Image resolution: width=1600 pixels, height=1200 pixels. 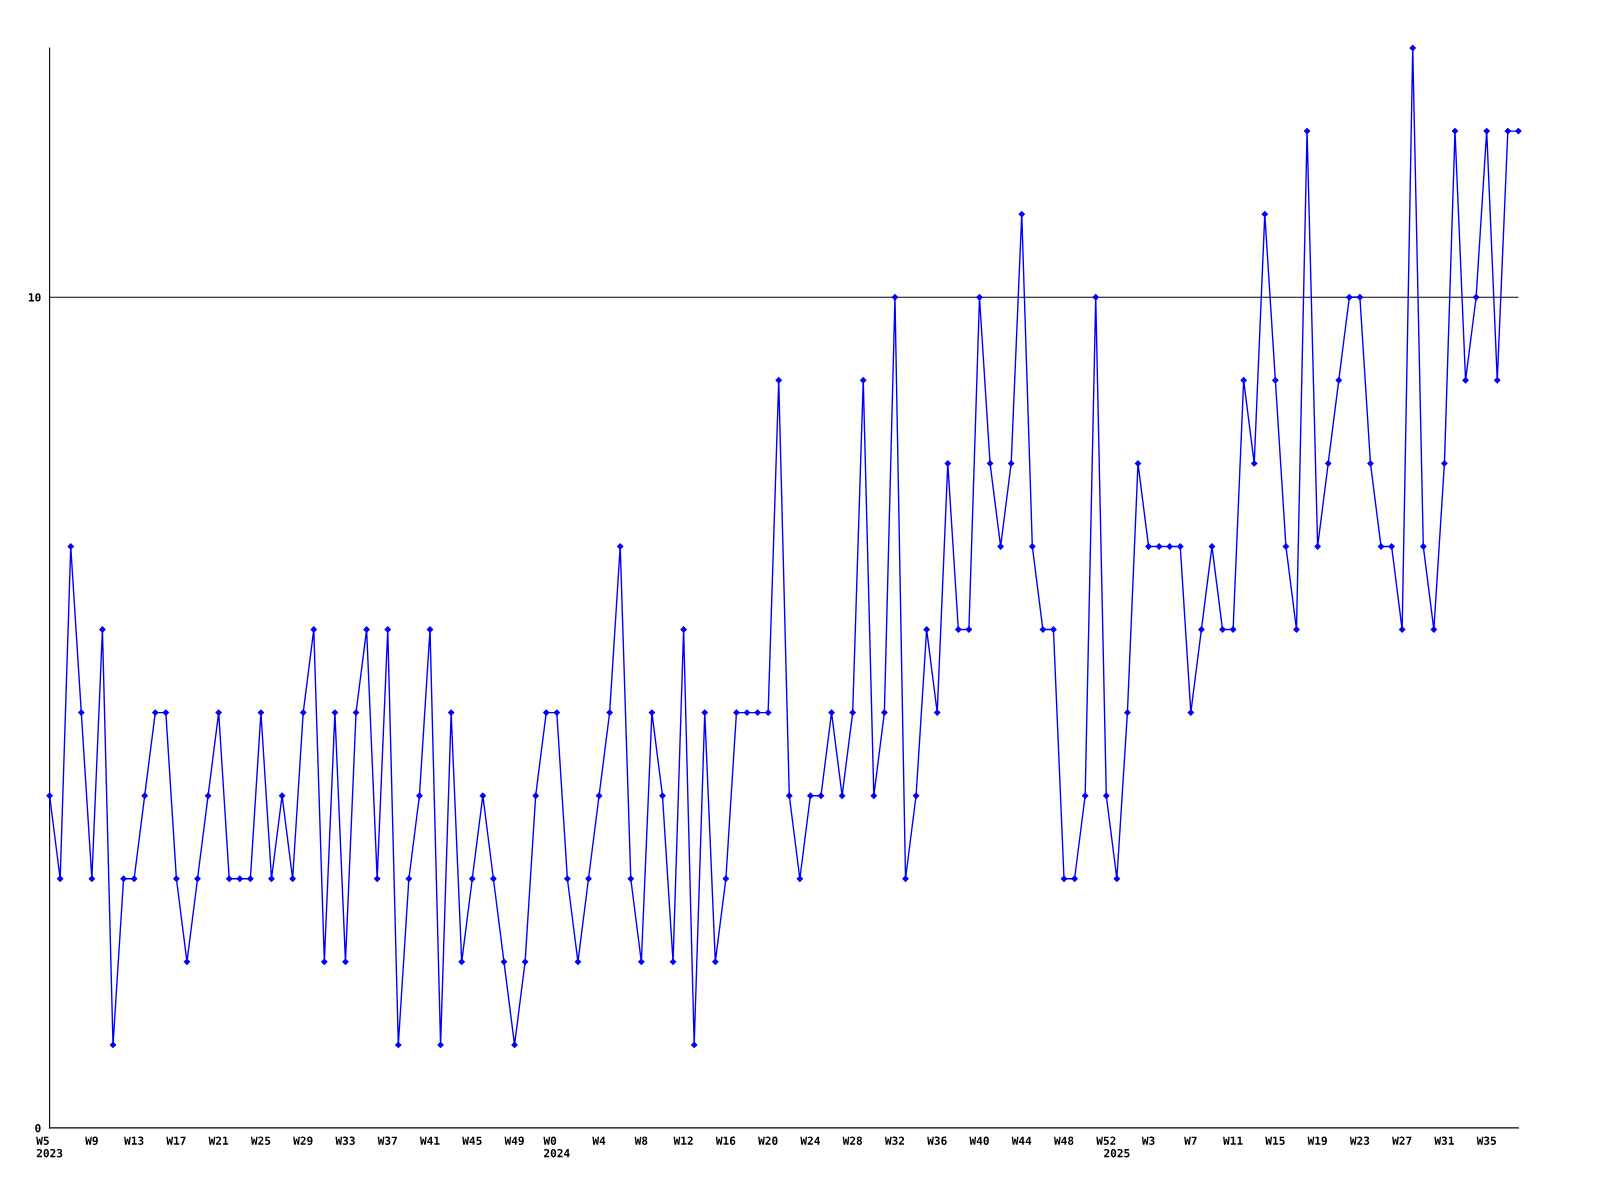 I want to click on x-tick-label: W52, so click(x=1106, y=1140).